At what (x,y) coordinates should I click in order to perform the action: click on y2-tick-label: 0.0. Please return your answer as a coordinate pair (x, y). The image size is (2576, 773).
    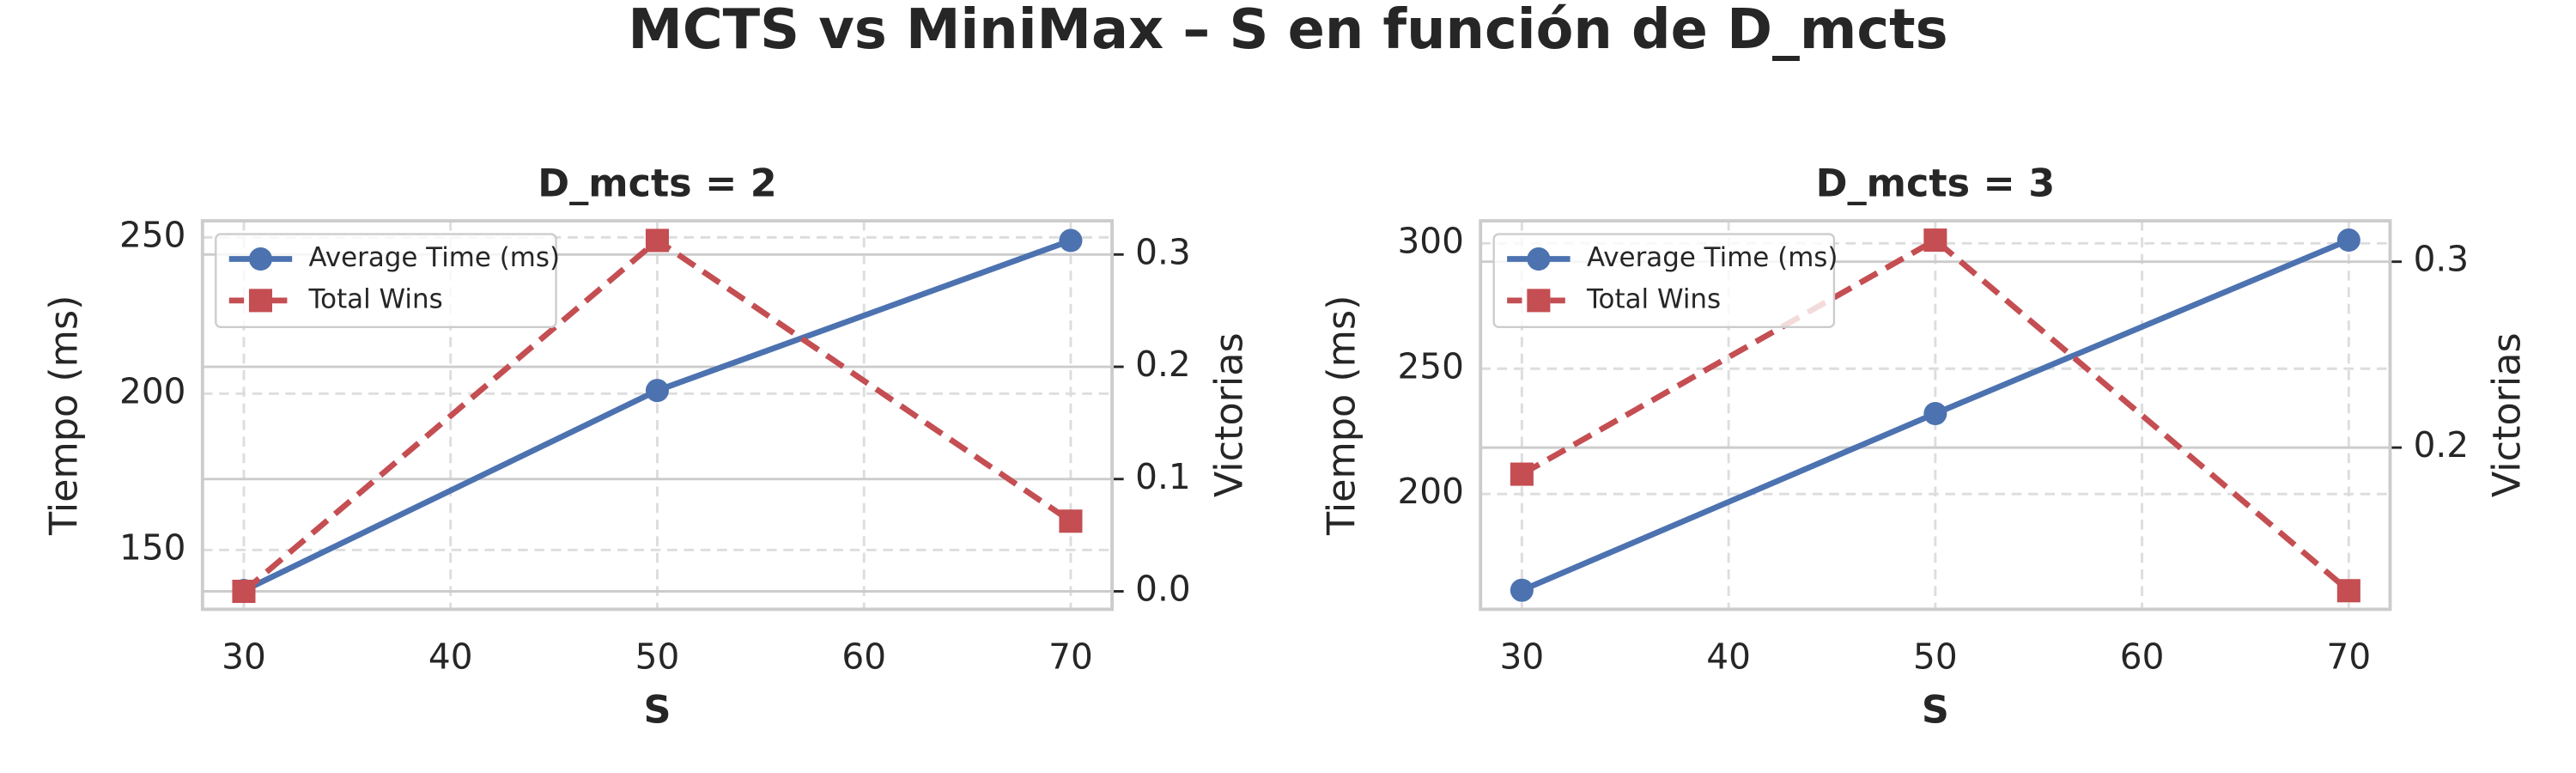
    Looking at the image, I should click on (1163, 588).